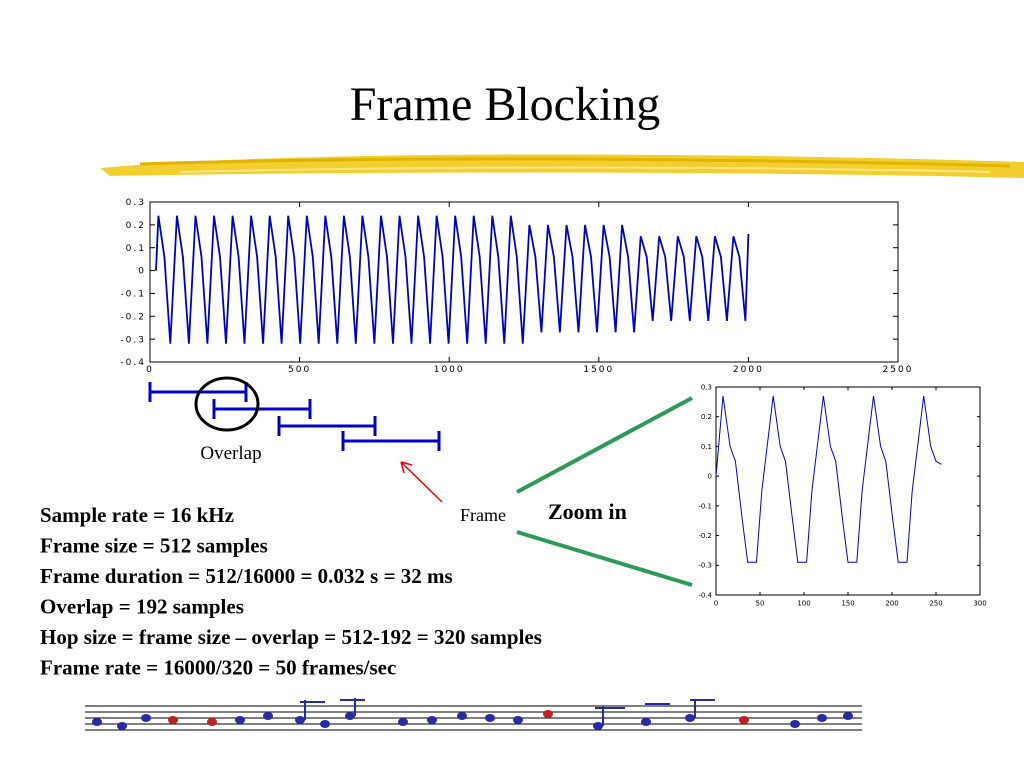 The height and width of the screenshot is (768, 1024). I want to click on zoom-lines, so click(604, 491).